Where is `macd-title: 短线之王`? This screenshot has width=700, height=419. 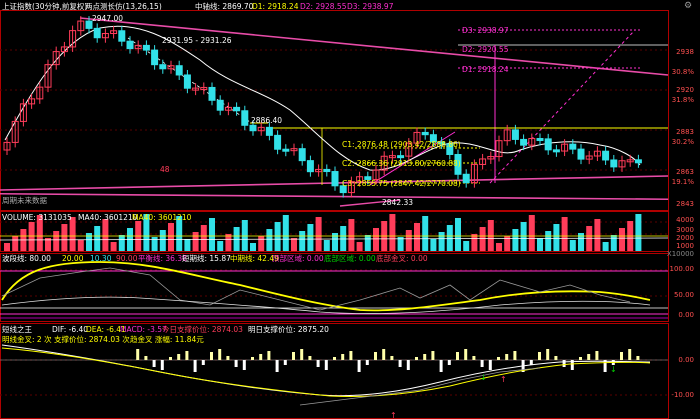
macd-title: 短线之王 is located at coordinates (17, 329).